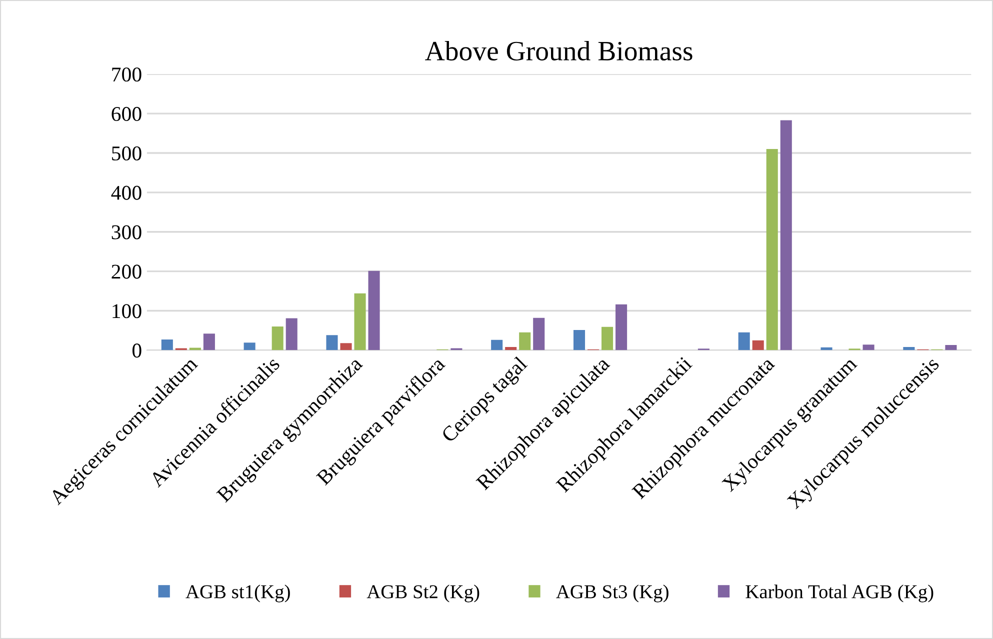 This screenshot has width=993, height=639. I want to click on y-tick-label: 600, so click(127, 113).